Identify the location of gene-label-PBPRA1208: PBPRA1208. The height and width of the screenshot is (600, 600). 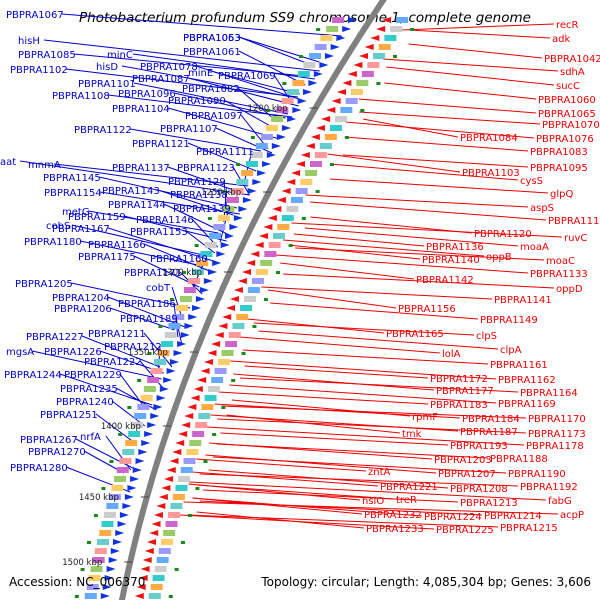
(479, 489).